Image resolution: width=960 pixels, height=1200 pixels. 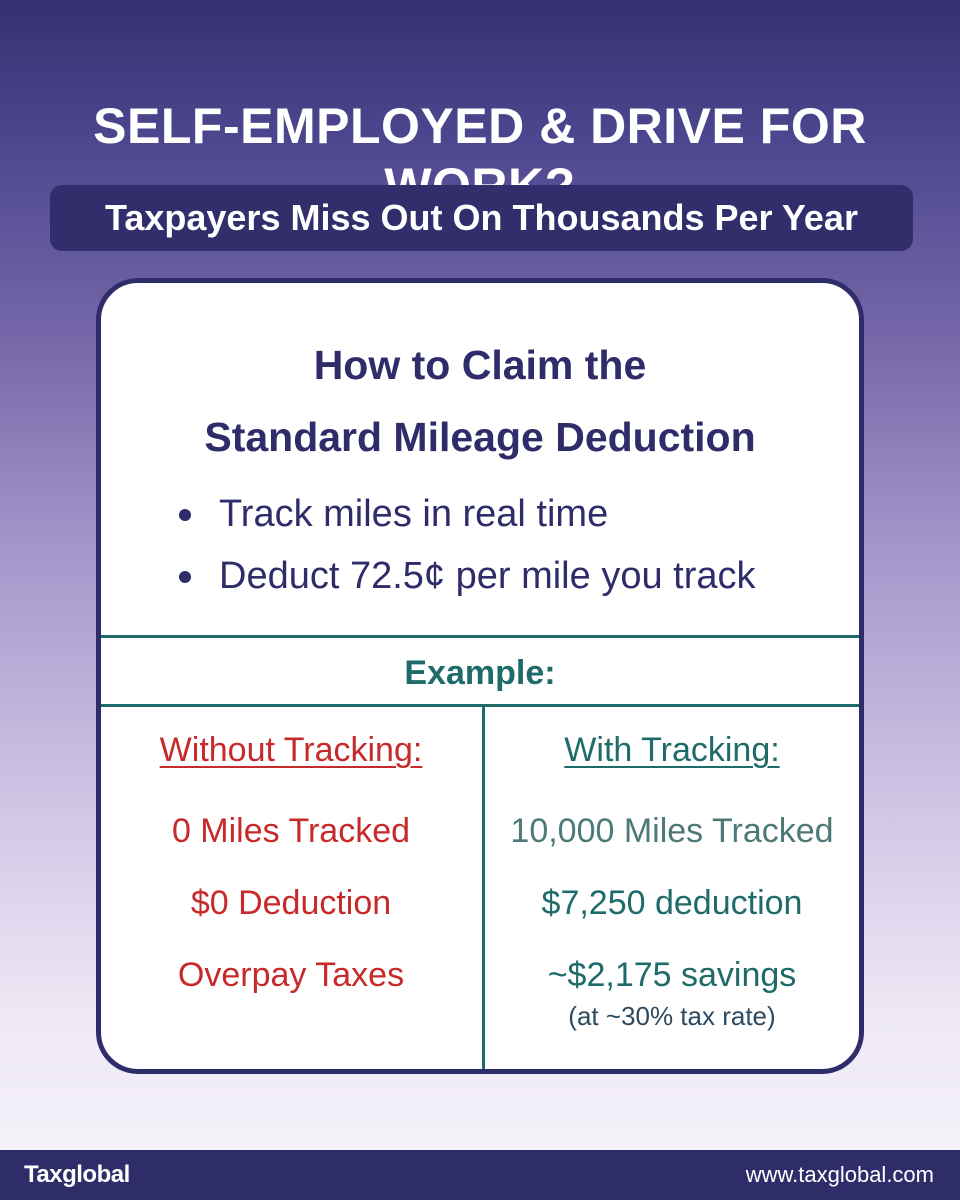 What do you see at coordinates (480, 1175) in the screenshot?
I see `footer-bar: Taxglobal www.taxglobal.com` at bounding box center [480, 1175].